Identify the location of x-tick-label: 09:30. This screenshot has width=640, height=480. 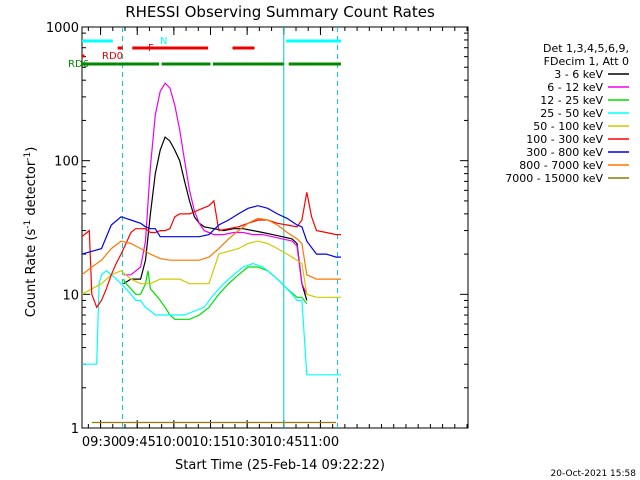
(100, 442).